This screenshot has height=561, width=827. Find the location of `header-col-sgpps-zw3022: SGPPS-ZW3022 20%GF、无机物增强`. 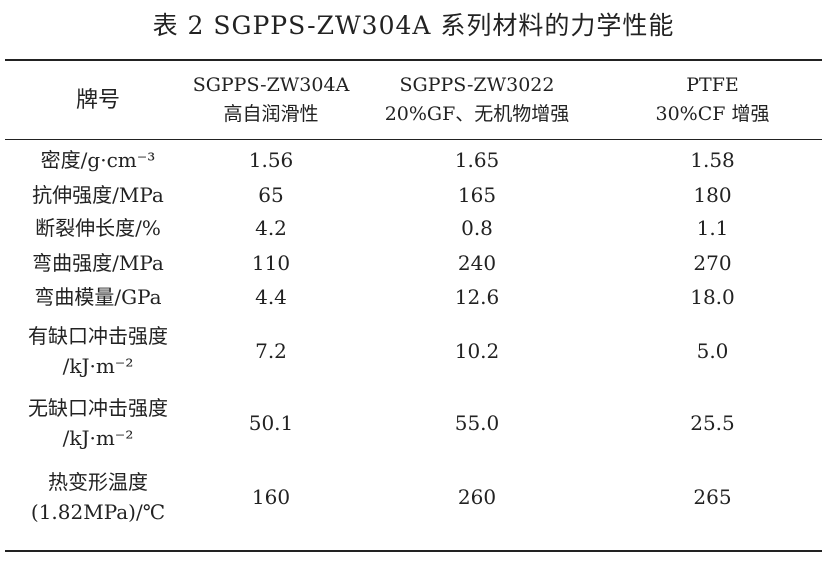

header-col-sgpps-zw3022: SGPPS-ZW3022 20%GF、无机物增强 is located at coordinates (477, 100).